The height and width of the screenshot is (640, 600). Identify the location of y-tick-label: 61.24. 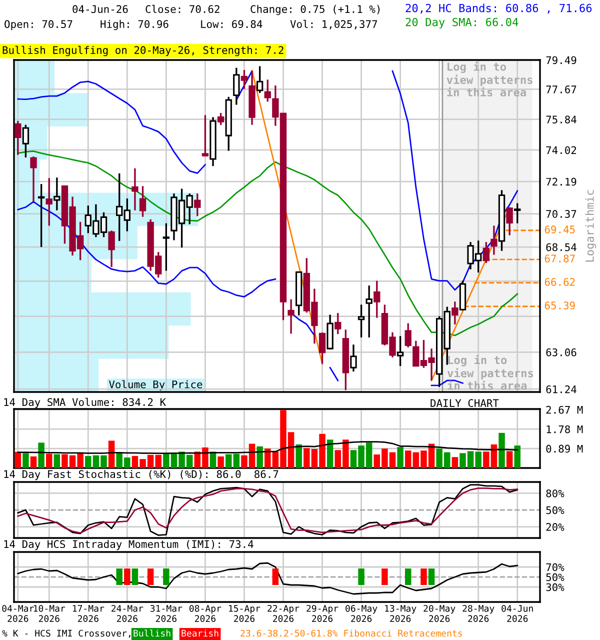
(561, 389).